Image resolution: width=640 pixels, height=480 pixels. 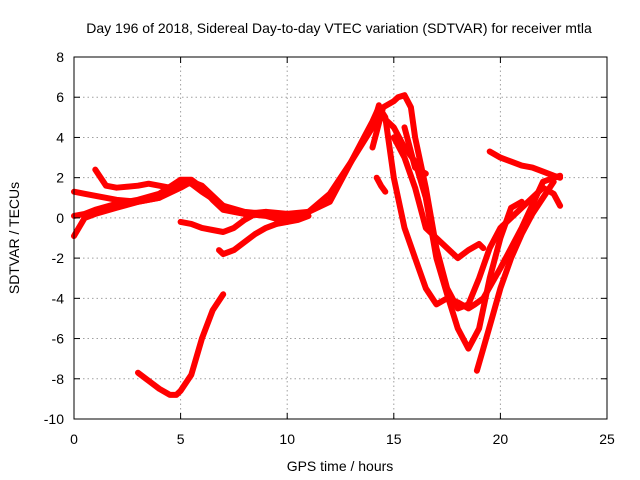 What do you see at coordinates (607, 439) in the screenshot?
I see `x-tick-label: 25` at bounding box center [607, 439].